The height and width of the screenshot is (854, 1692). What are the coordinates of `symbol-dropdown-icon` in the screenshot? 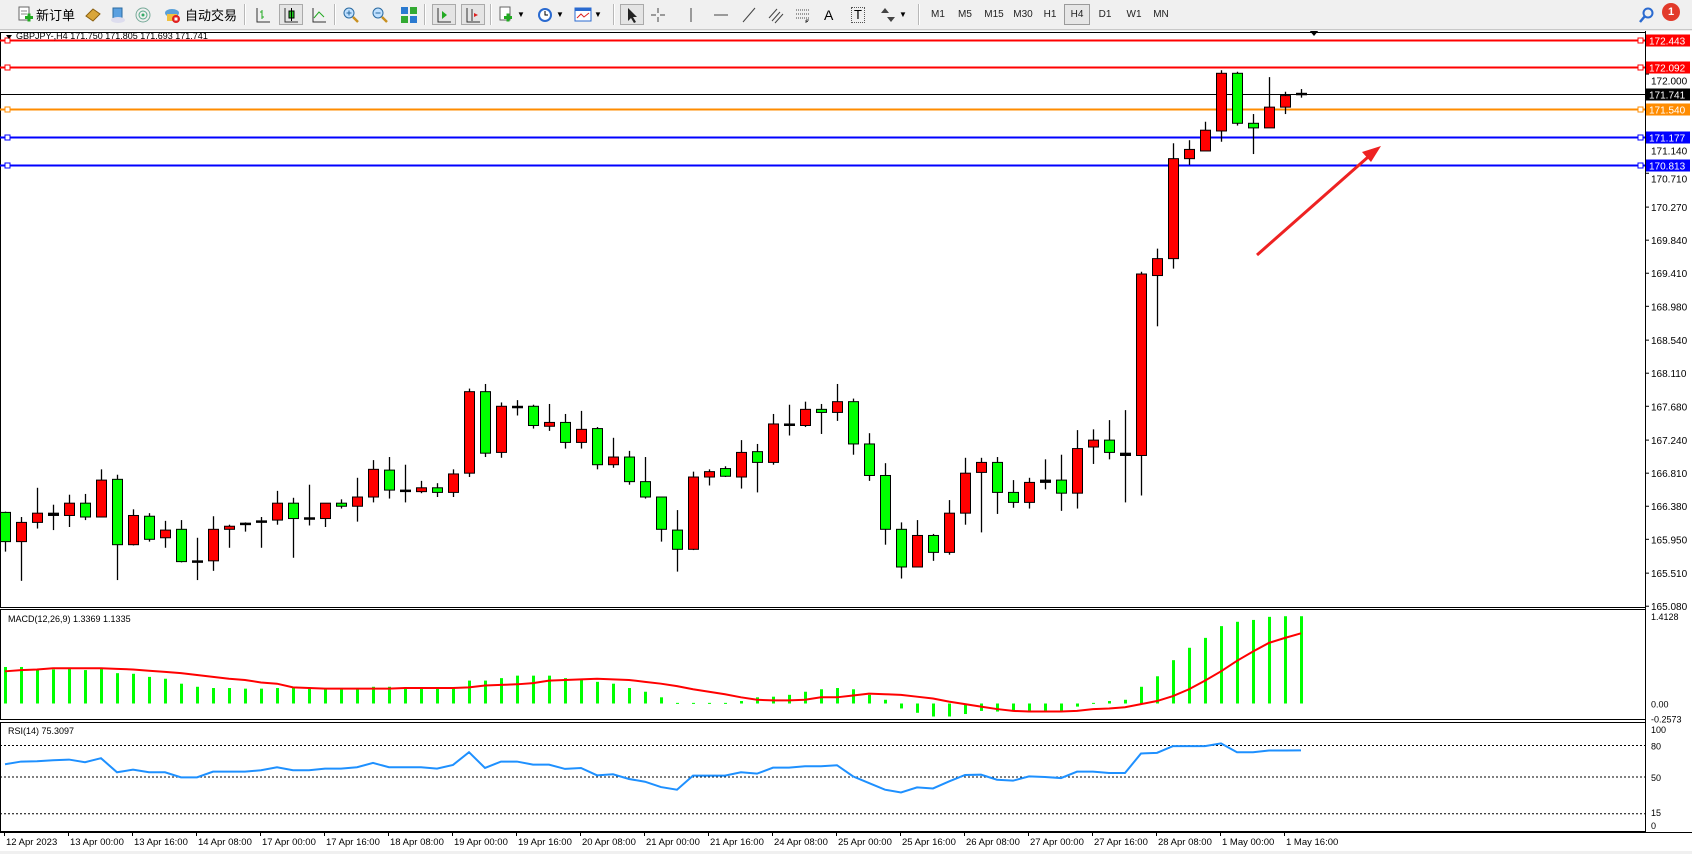 It's located at (9, 37).